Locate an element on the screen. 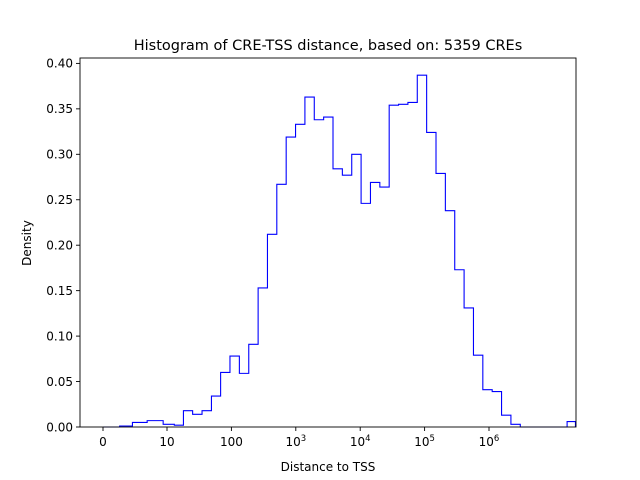  y-axis-label: Density is located at coordinates (27, 243).